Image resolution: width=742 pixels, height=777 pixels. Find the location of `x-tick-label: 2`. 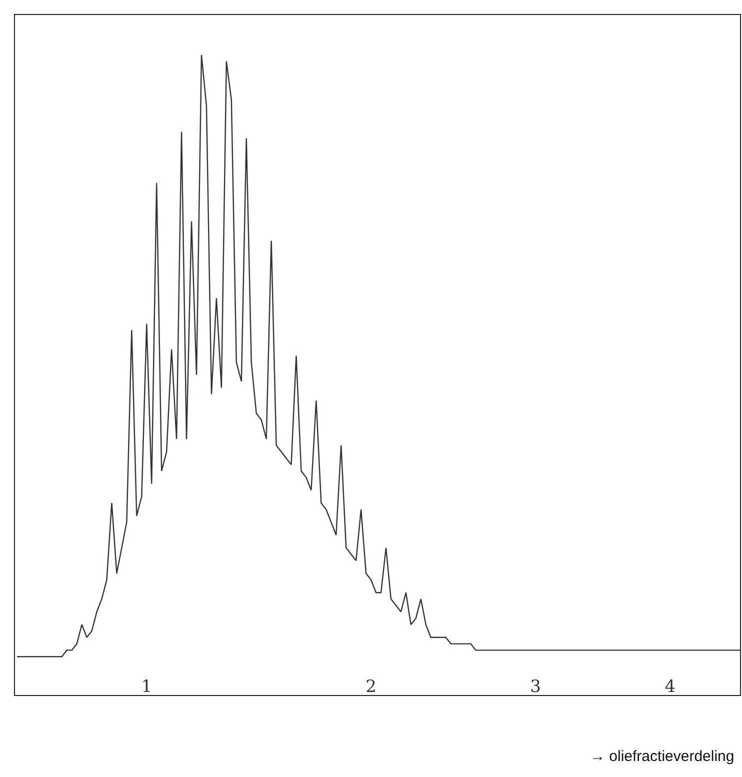

x-tick-label: 2 is located at coordinates (371, 687).